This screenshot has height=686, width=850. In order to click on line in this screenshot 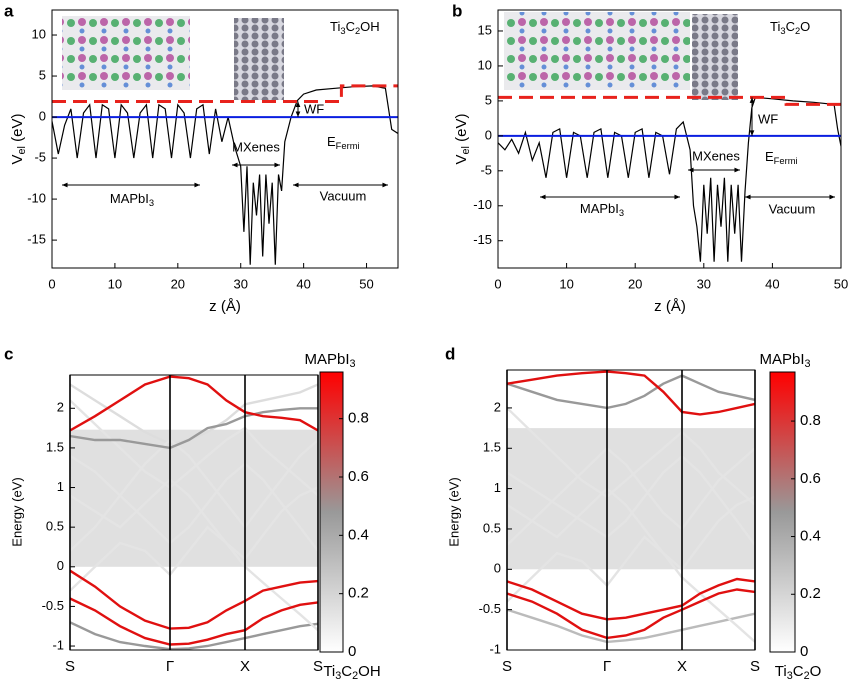, I will do `click(669, 100)`.